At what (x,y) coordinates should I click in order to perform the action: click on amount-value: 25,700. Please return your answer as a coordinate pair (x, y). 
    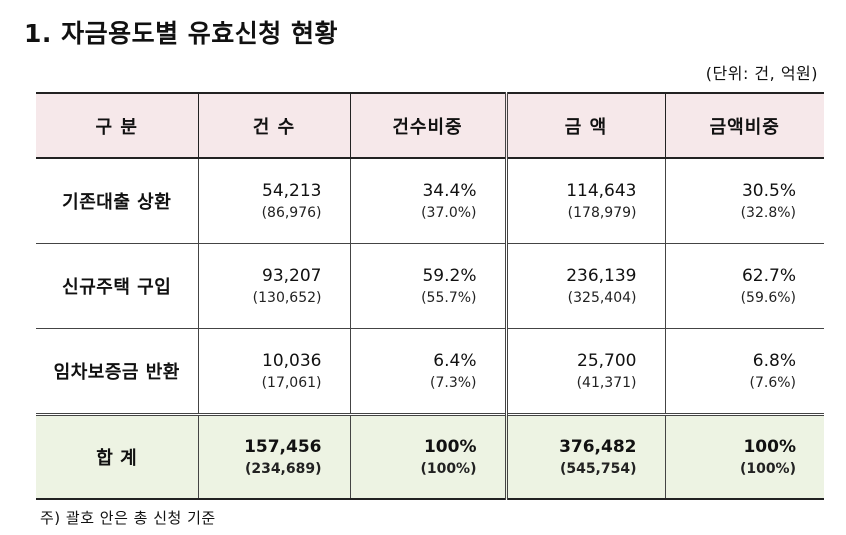
    Looking at the image, I should click on (607, 361).